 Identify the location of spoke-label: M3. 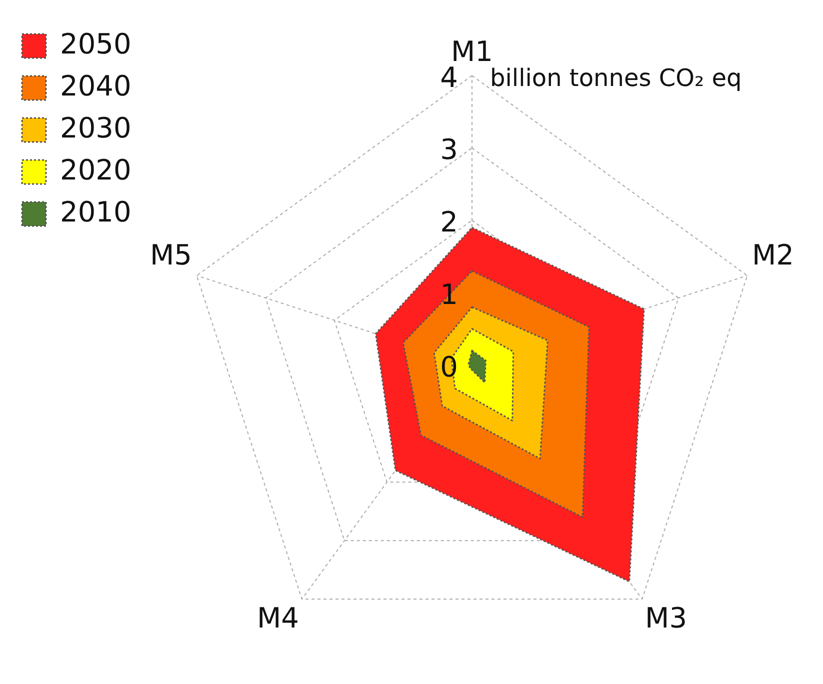
(666, 617).